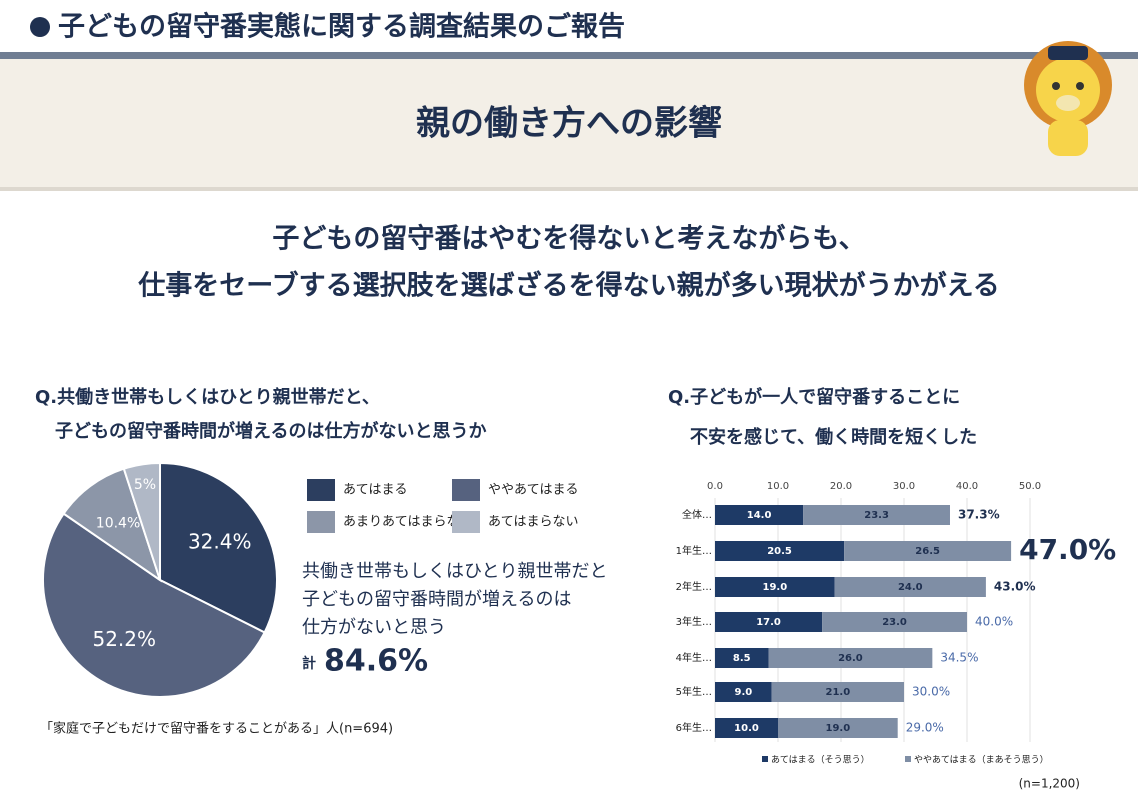 The image size is (1138, 800). What do you see at coordinates (124, 639) in the screenshot?
I see `pie-label: 52.2%` at bounding box center [124, 639].